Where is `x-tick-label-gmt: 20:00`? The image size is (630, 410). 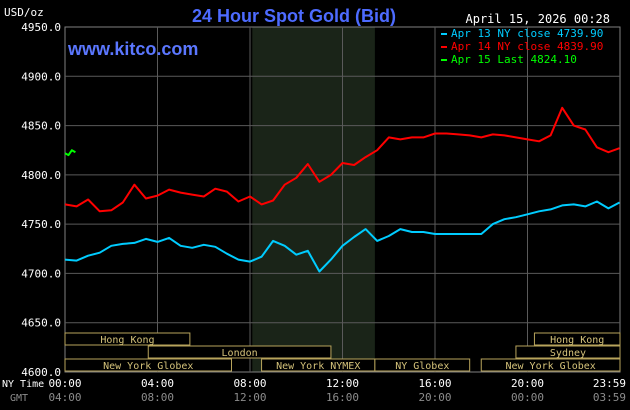 x-tick-label-gmt: 20:00 is located at coordinates (434, 397).